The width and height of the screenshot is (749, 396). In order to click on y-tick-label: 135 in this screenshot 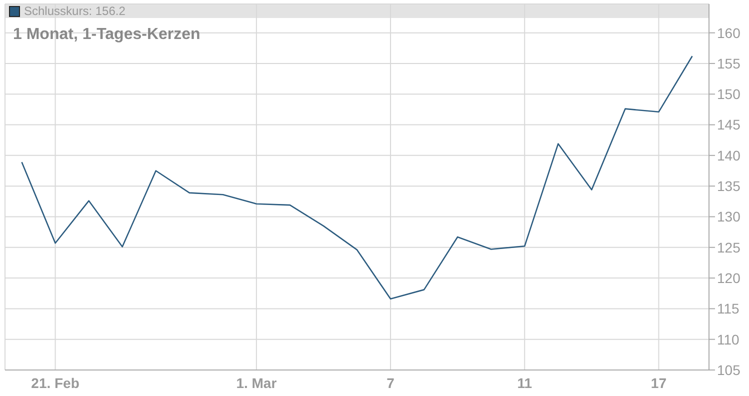, I will do `click(729, 186)`.